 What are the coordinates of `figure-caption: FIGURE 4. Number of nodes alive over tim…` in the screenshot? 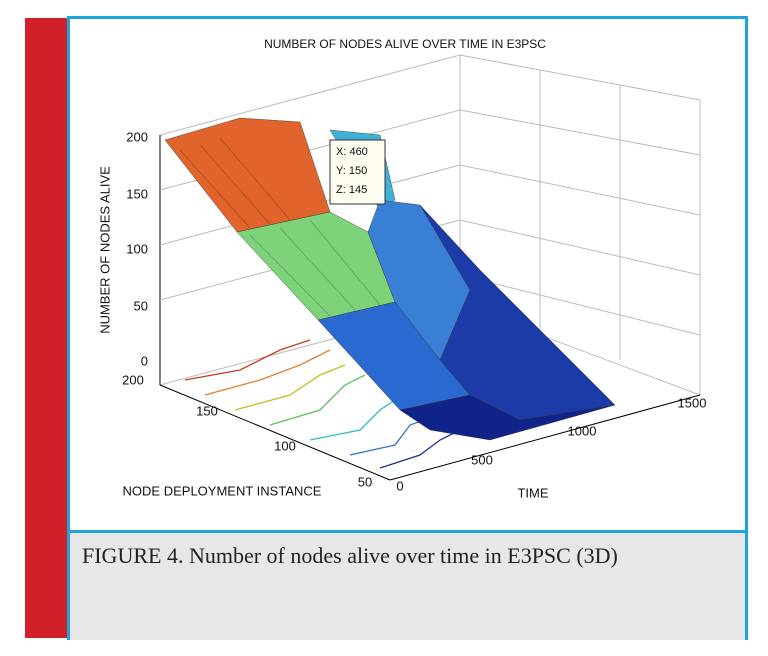 It's located at (350, 555).